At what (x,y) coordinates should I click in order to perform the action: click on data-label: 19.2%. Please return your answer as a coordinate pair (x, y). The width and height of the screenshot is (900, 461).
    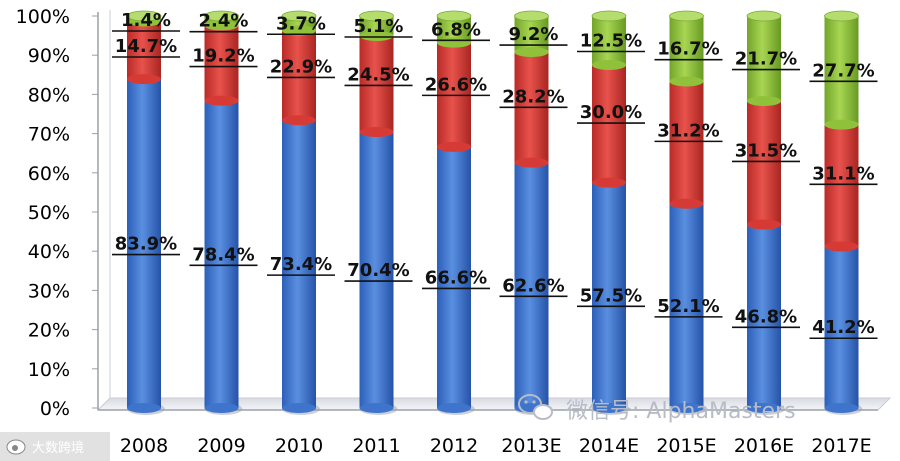
    Looking at the image, I should click on (223, 56).